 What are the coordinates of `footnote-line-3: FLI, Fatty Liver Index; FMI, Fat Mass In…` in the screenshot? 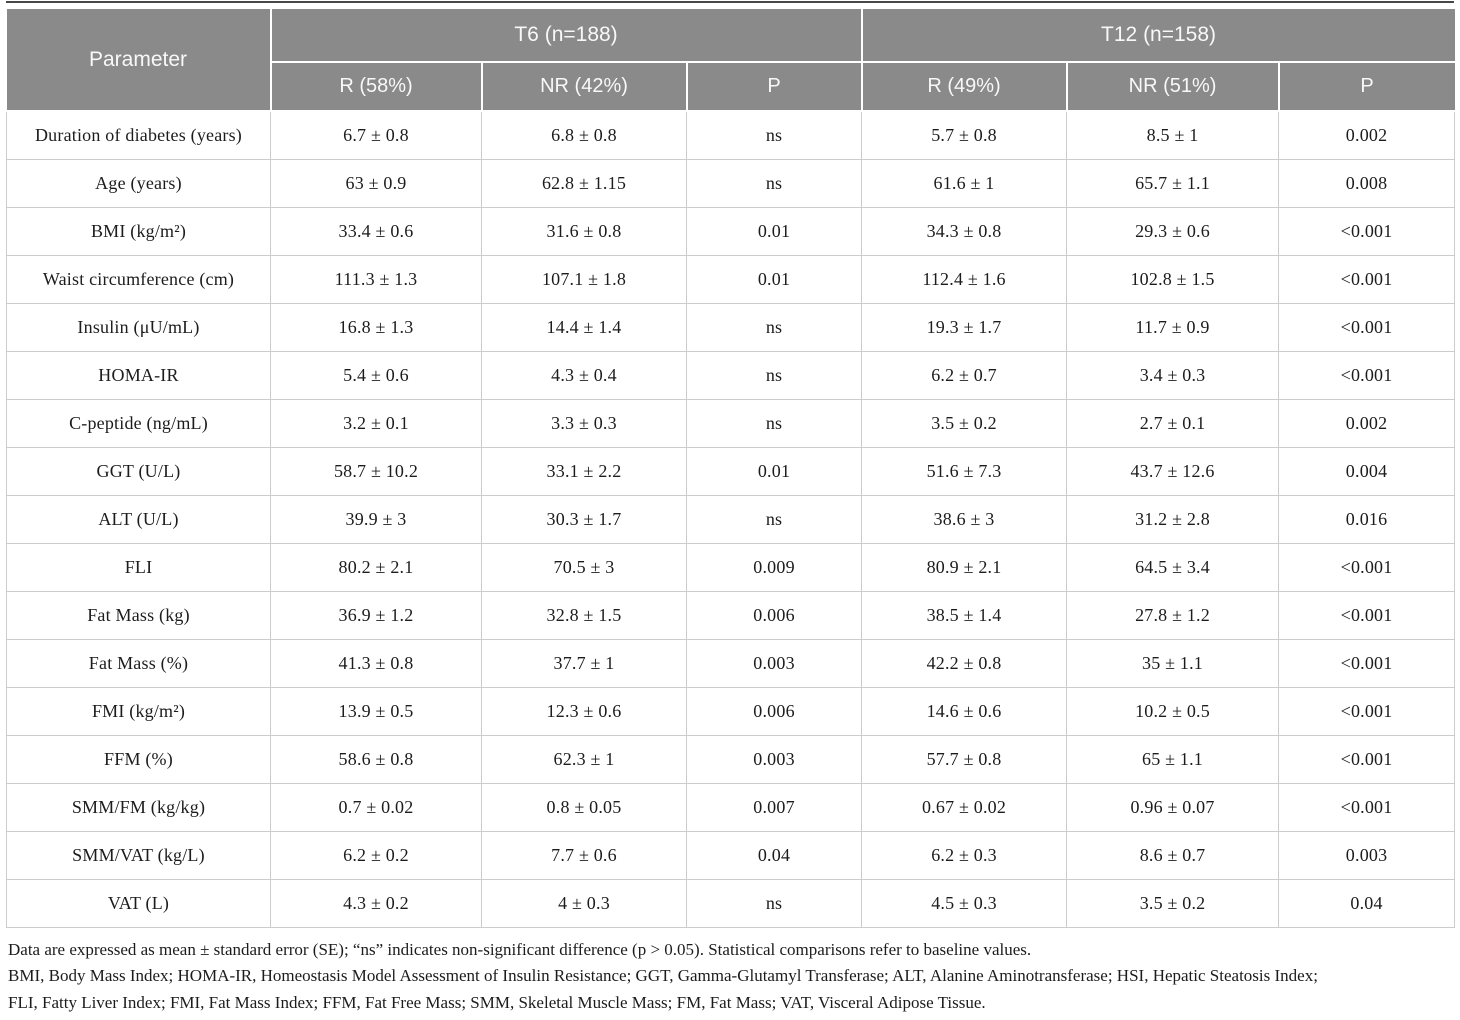 It's located at (497, 1002).